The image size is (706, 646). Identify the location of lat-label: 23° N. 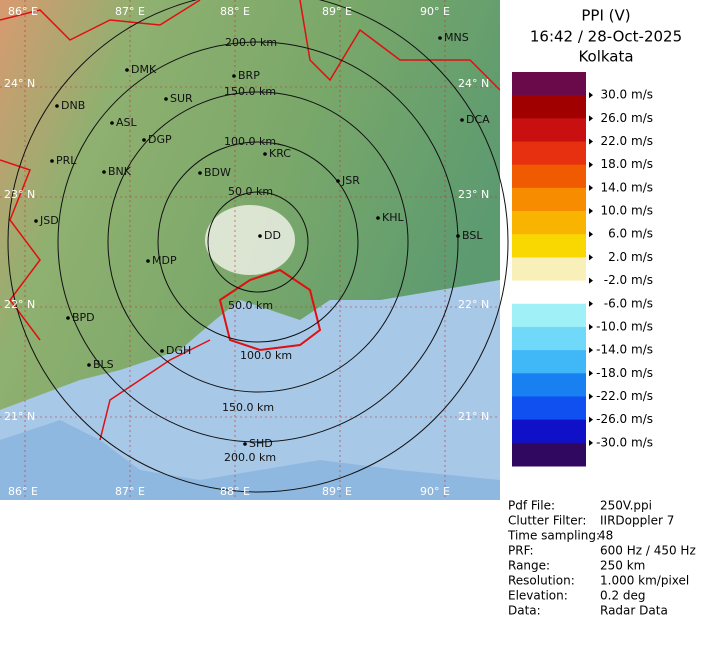
(19, 194).